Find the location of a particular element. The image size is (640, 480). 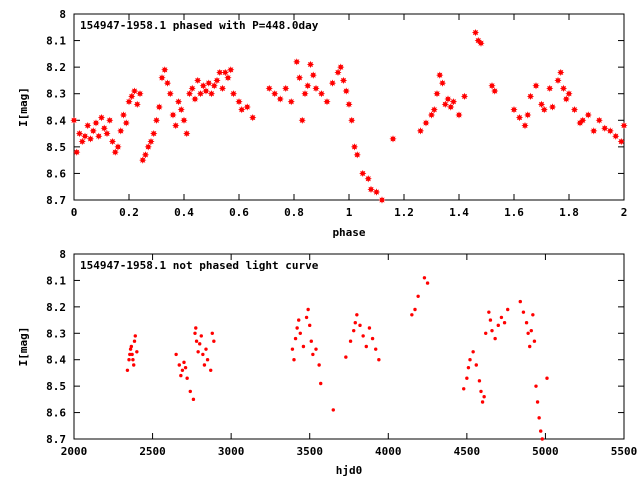

y-tick-label: 8.7 is located at coordinates (56, 439).